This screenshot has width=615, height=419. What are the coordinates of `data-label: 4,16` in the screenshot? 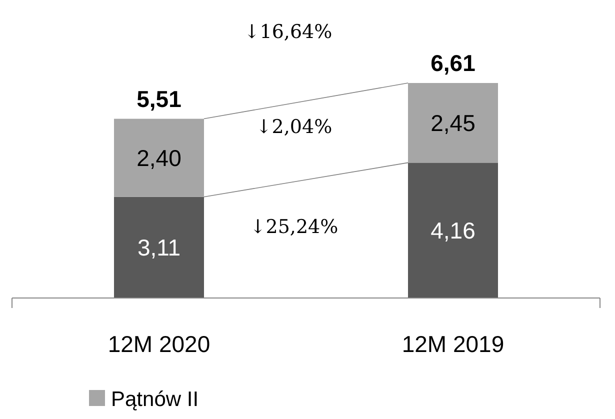 It's located at (453, 230).